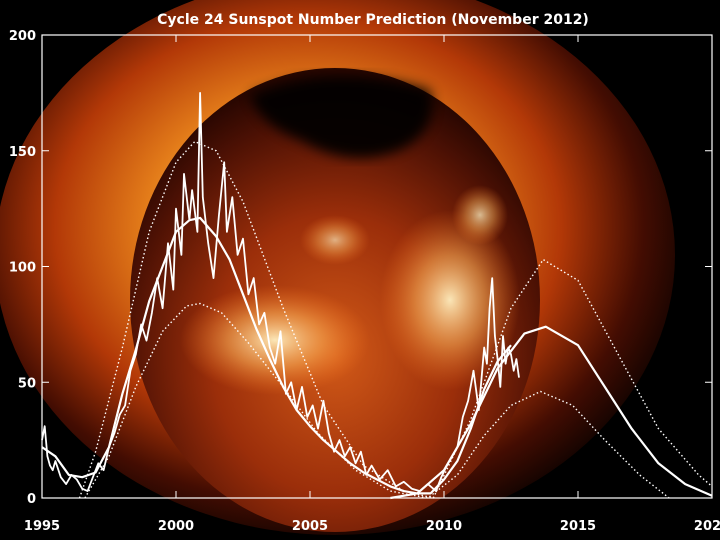 The width and height of the screenshot is (720, 540). Describe the element at coordinates (27, 383) in the screenshot. I see `y-tick-label: 50` at that location.